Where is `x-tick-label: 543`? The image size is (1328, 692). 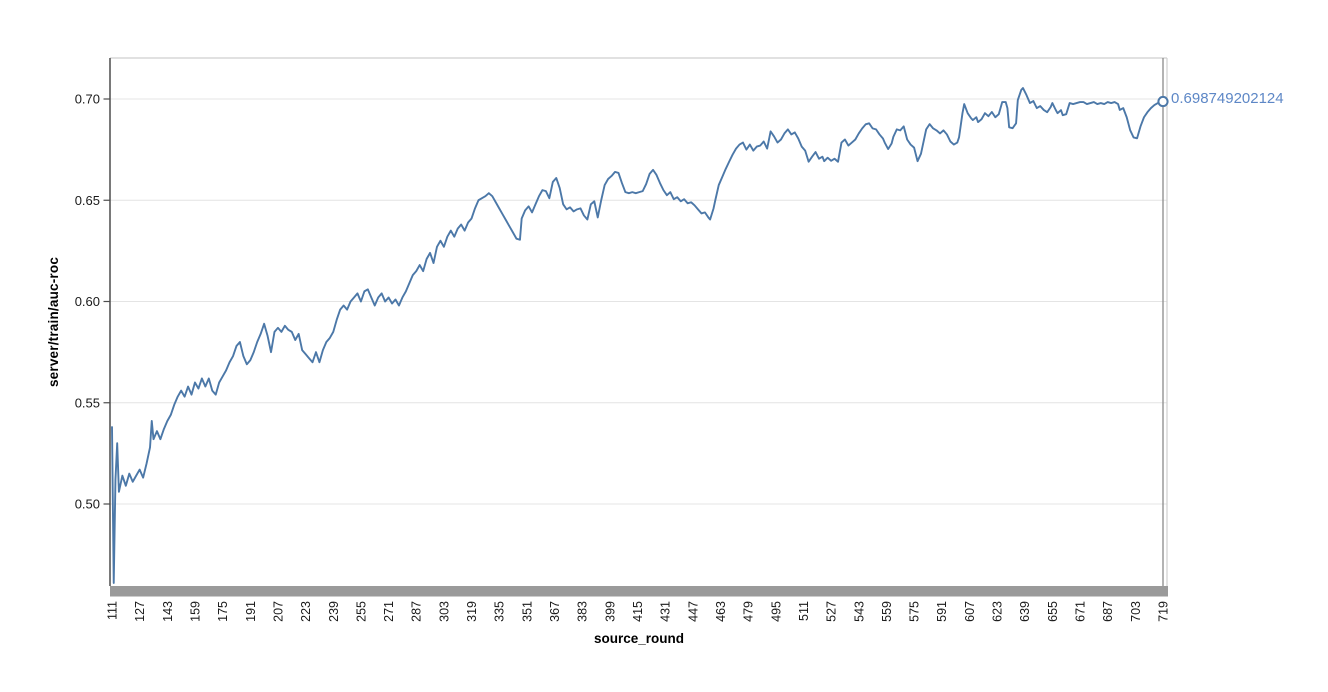 x-tick-label: 543 is located at coordinates (859, 611).